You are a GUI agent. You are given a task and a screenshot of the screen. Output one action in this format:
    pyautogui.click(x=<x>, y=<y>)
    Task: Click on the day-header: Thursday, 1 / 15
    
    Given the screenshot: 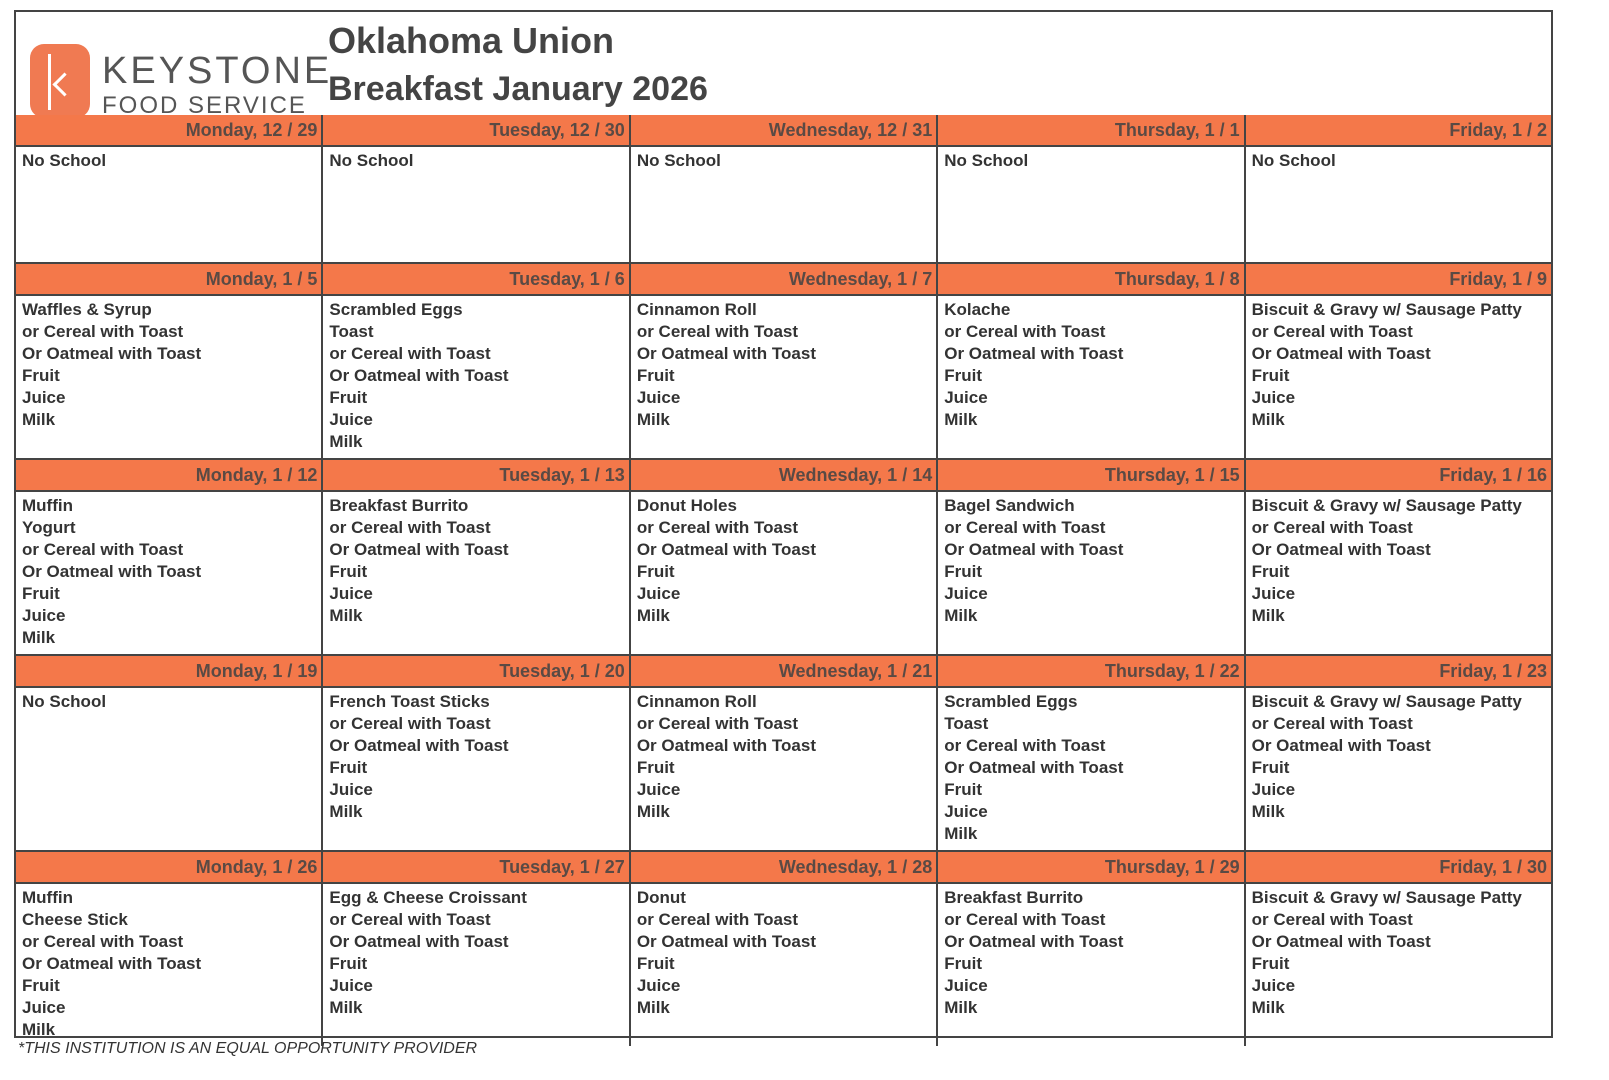 What is the action you would take?
    pyautogui.click(x=1091, y=476)
    